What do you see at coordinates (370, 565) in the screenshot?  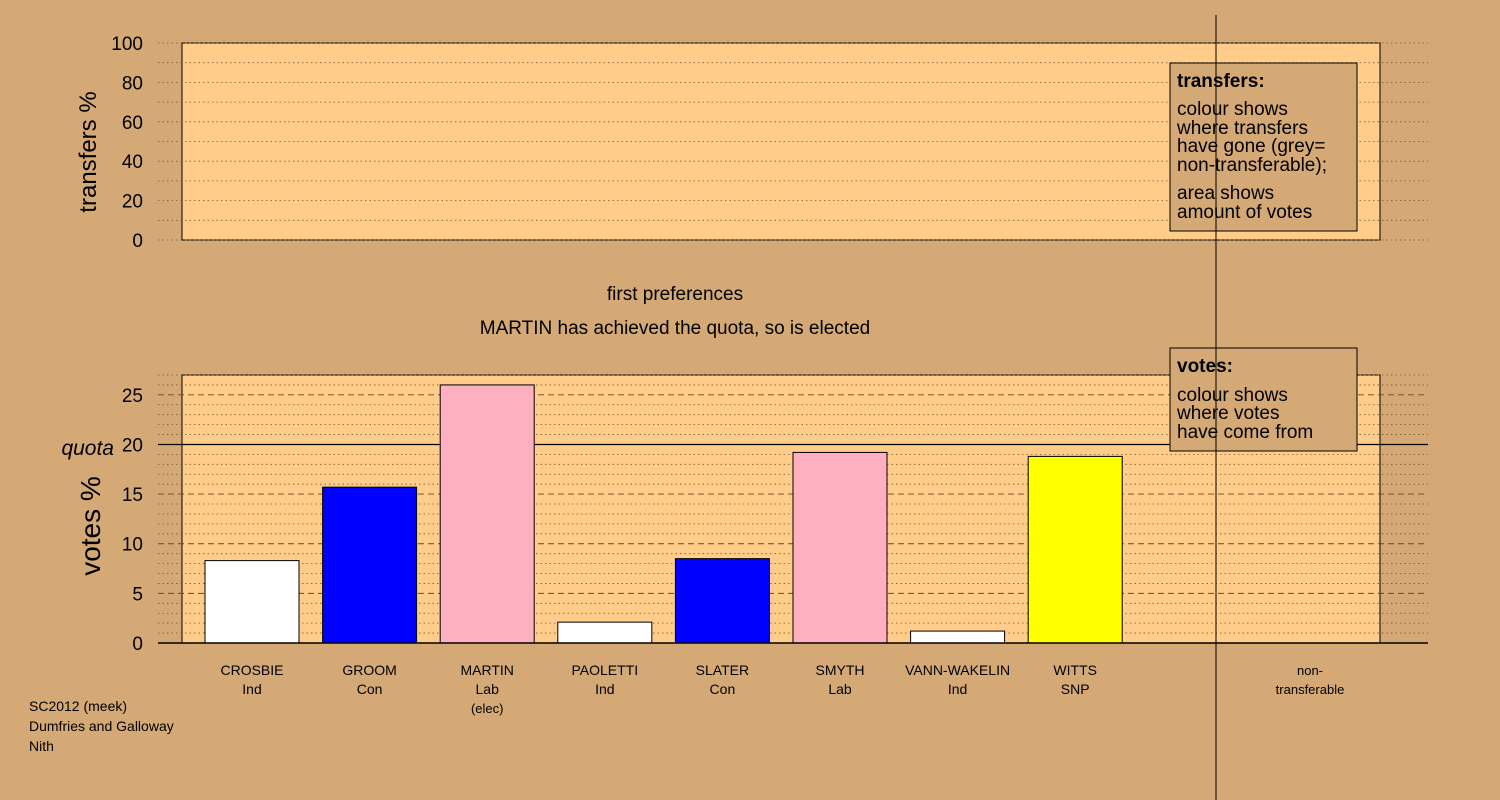 I see `vote-bar-groom` at bounding box center [370, 565].